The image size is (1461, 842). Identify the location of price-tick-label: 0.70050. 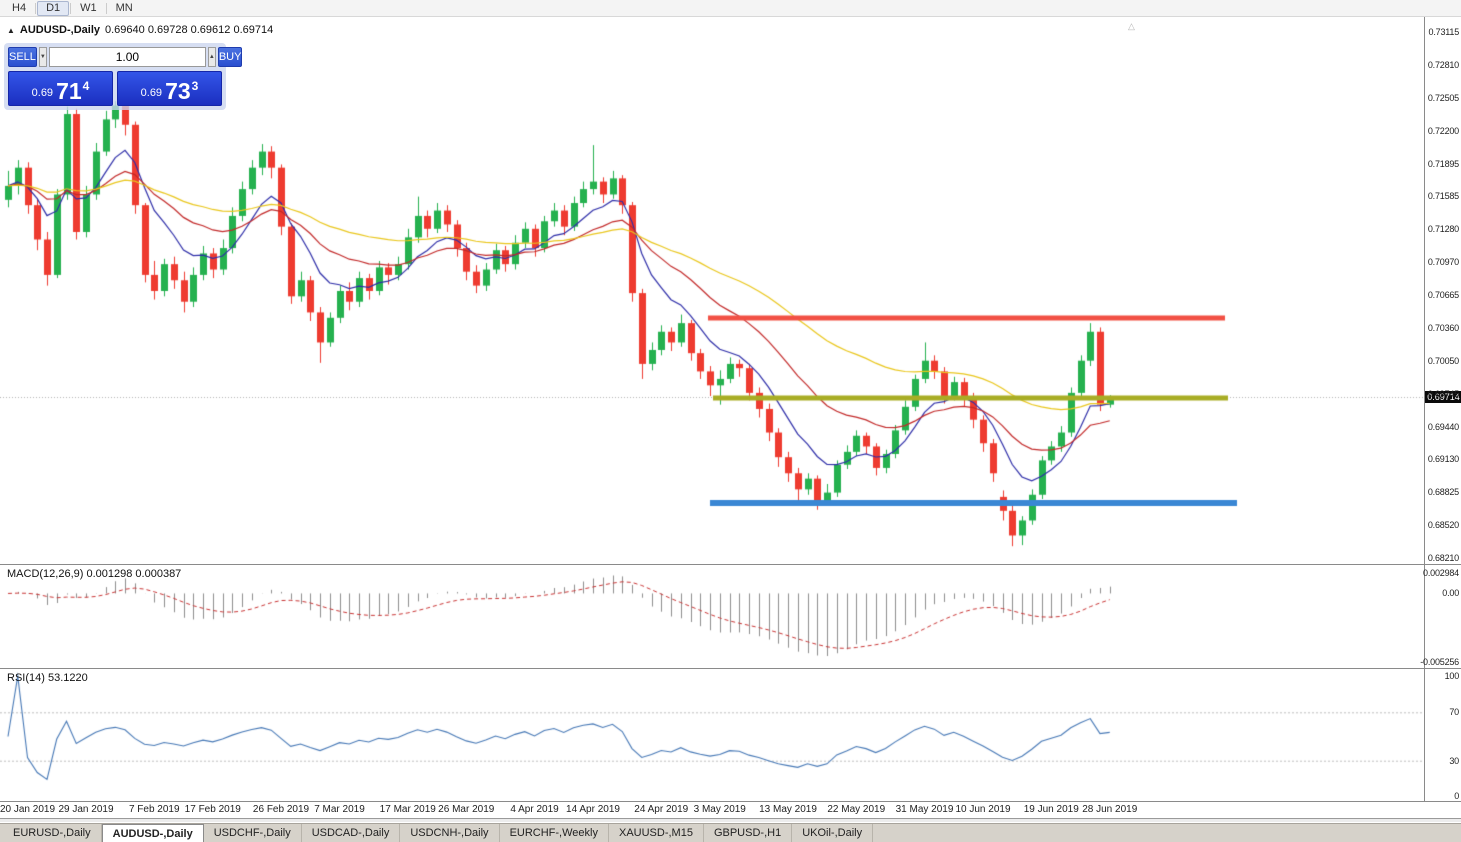
(1443, 360).